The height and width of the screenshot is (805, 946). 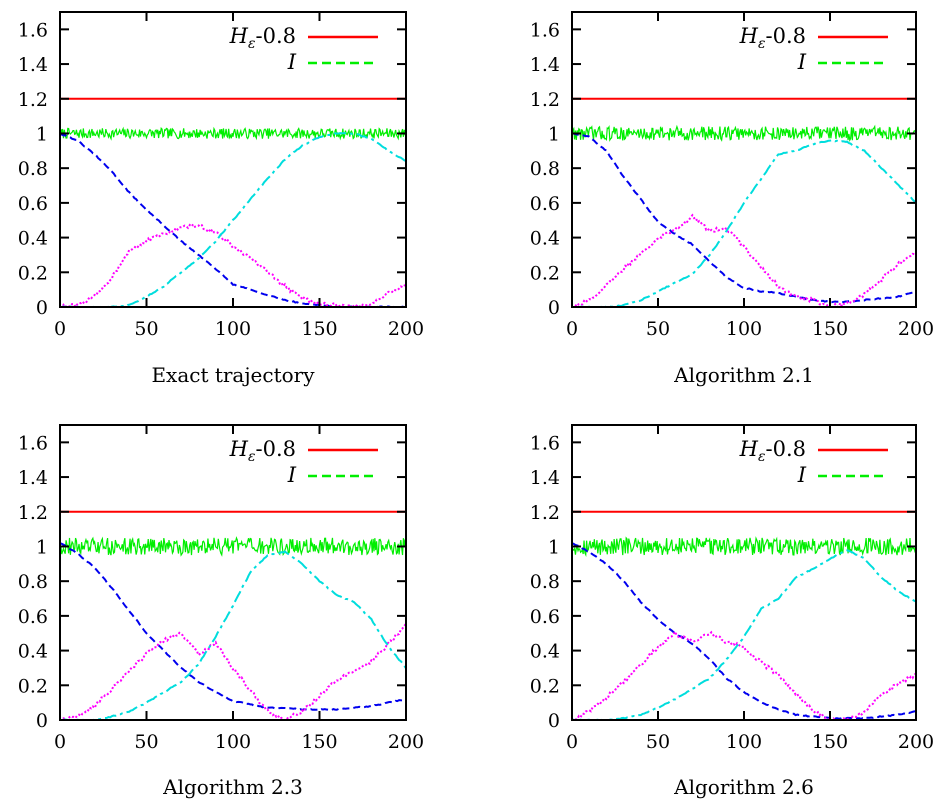 I want to click on panel-caption: Exact trajectory, so click(x=233, y=375).